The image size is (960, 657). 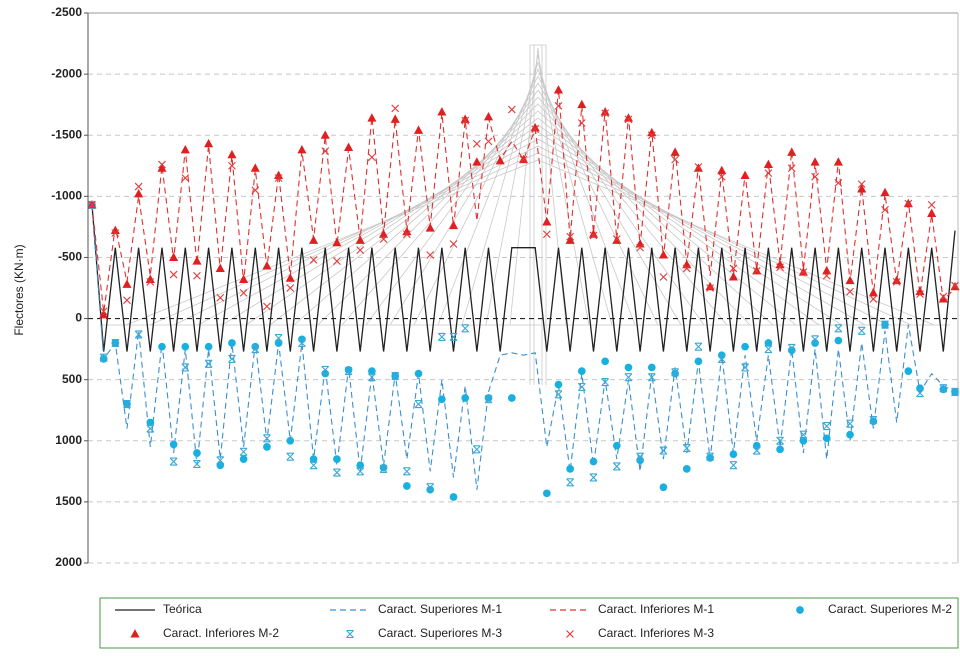 What do you see at coordinates (182, 609) in the screenshot?
I see `legend-label: Teórica` at bounding box center [182, 609].